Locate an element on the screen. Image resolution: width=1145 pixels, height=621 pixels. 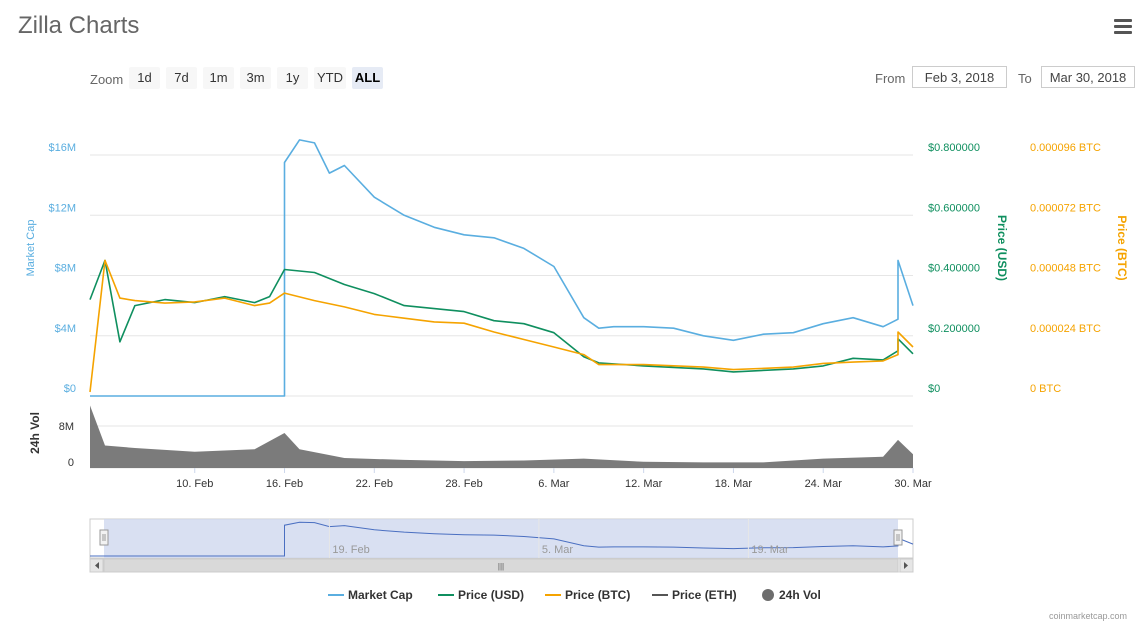
legend-marker is located at coordinates (768, 595).